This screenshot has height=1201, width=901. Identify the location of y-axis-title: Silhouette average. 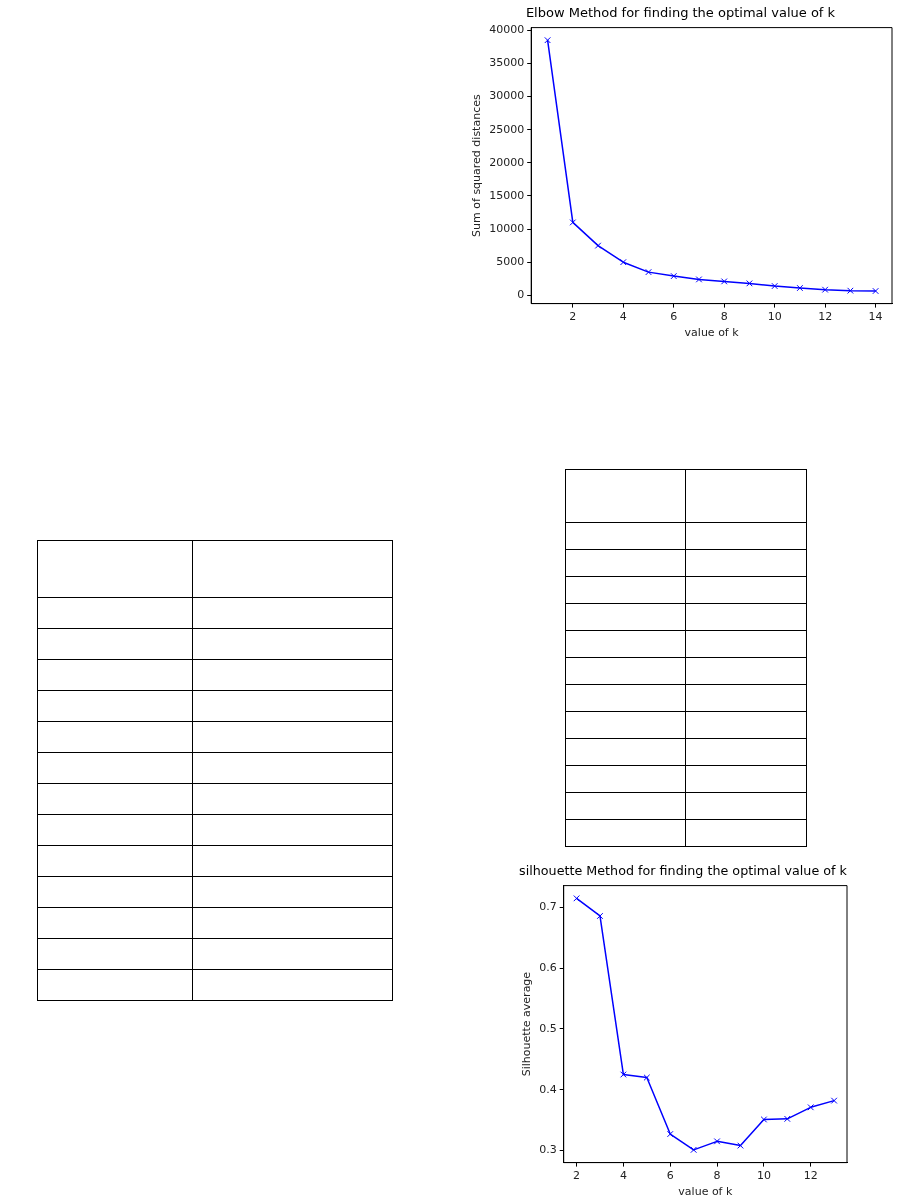
(527, 1024).